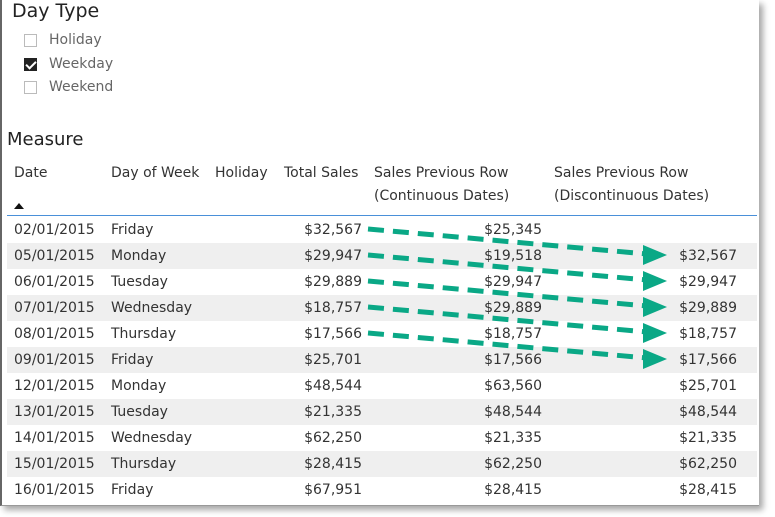 The height and width of the screenshot is (517, 775). Describe the element at coordinates (155, 173) in the screenshot. I see `col-header-day-of-week: Day of Week` at that location.